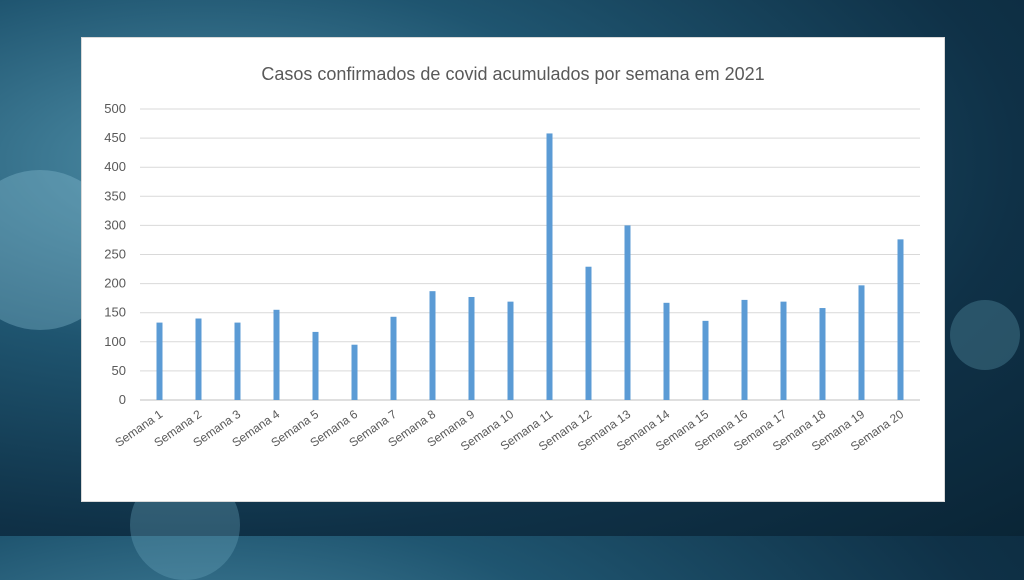  I want to click on y-tick-label: 300, so click(115, 224).